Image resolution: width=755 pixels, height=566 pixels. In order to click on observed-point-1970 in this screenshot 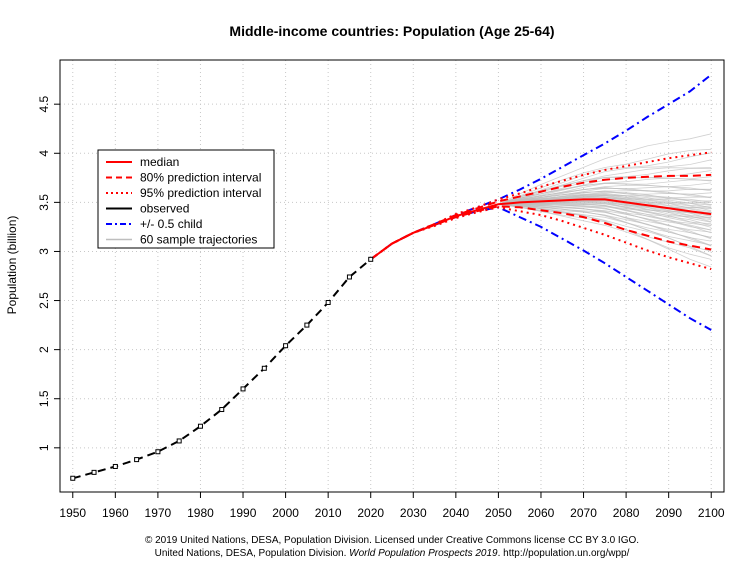, I will do `click(158, 452)`.